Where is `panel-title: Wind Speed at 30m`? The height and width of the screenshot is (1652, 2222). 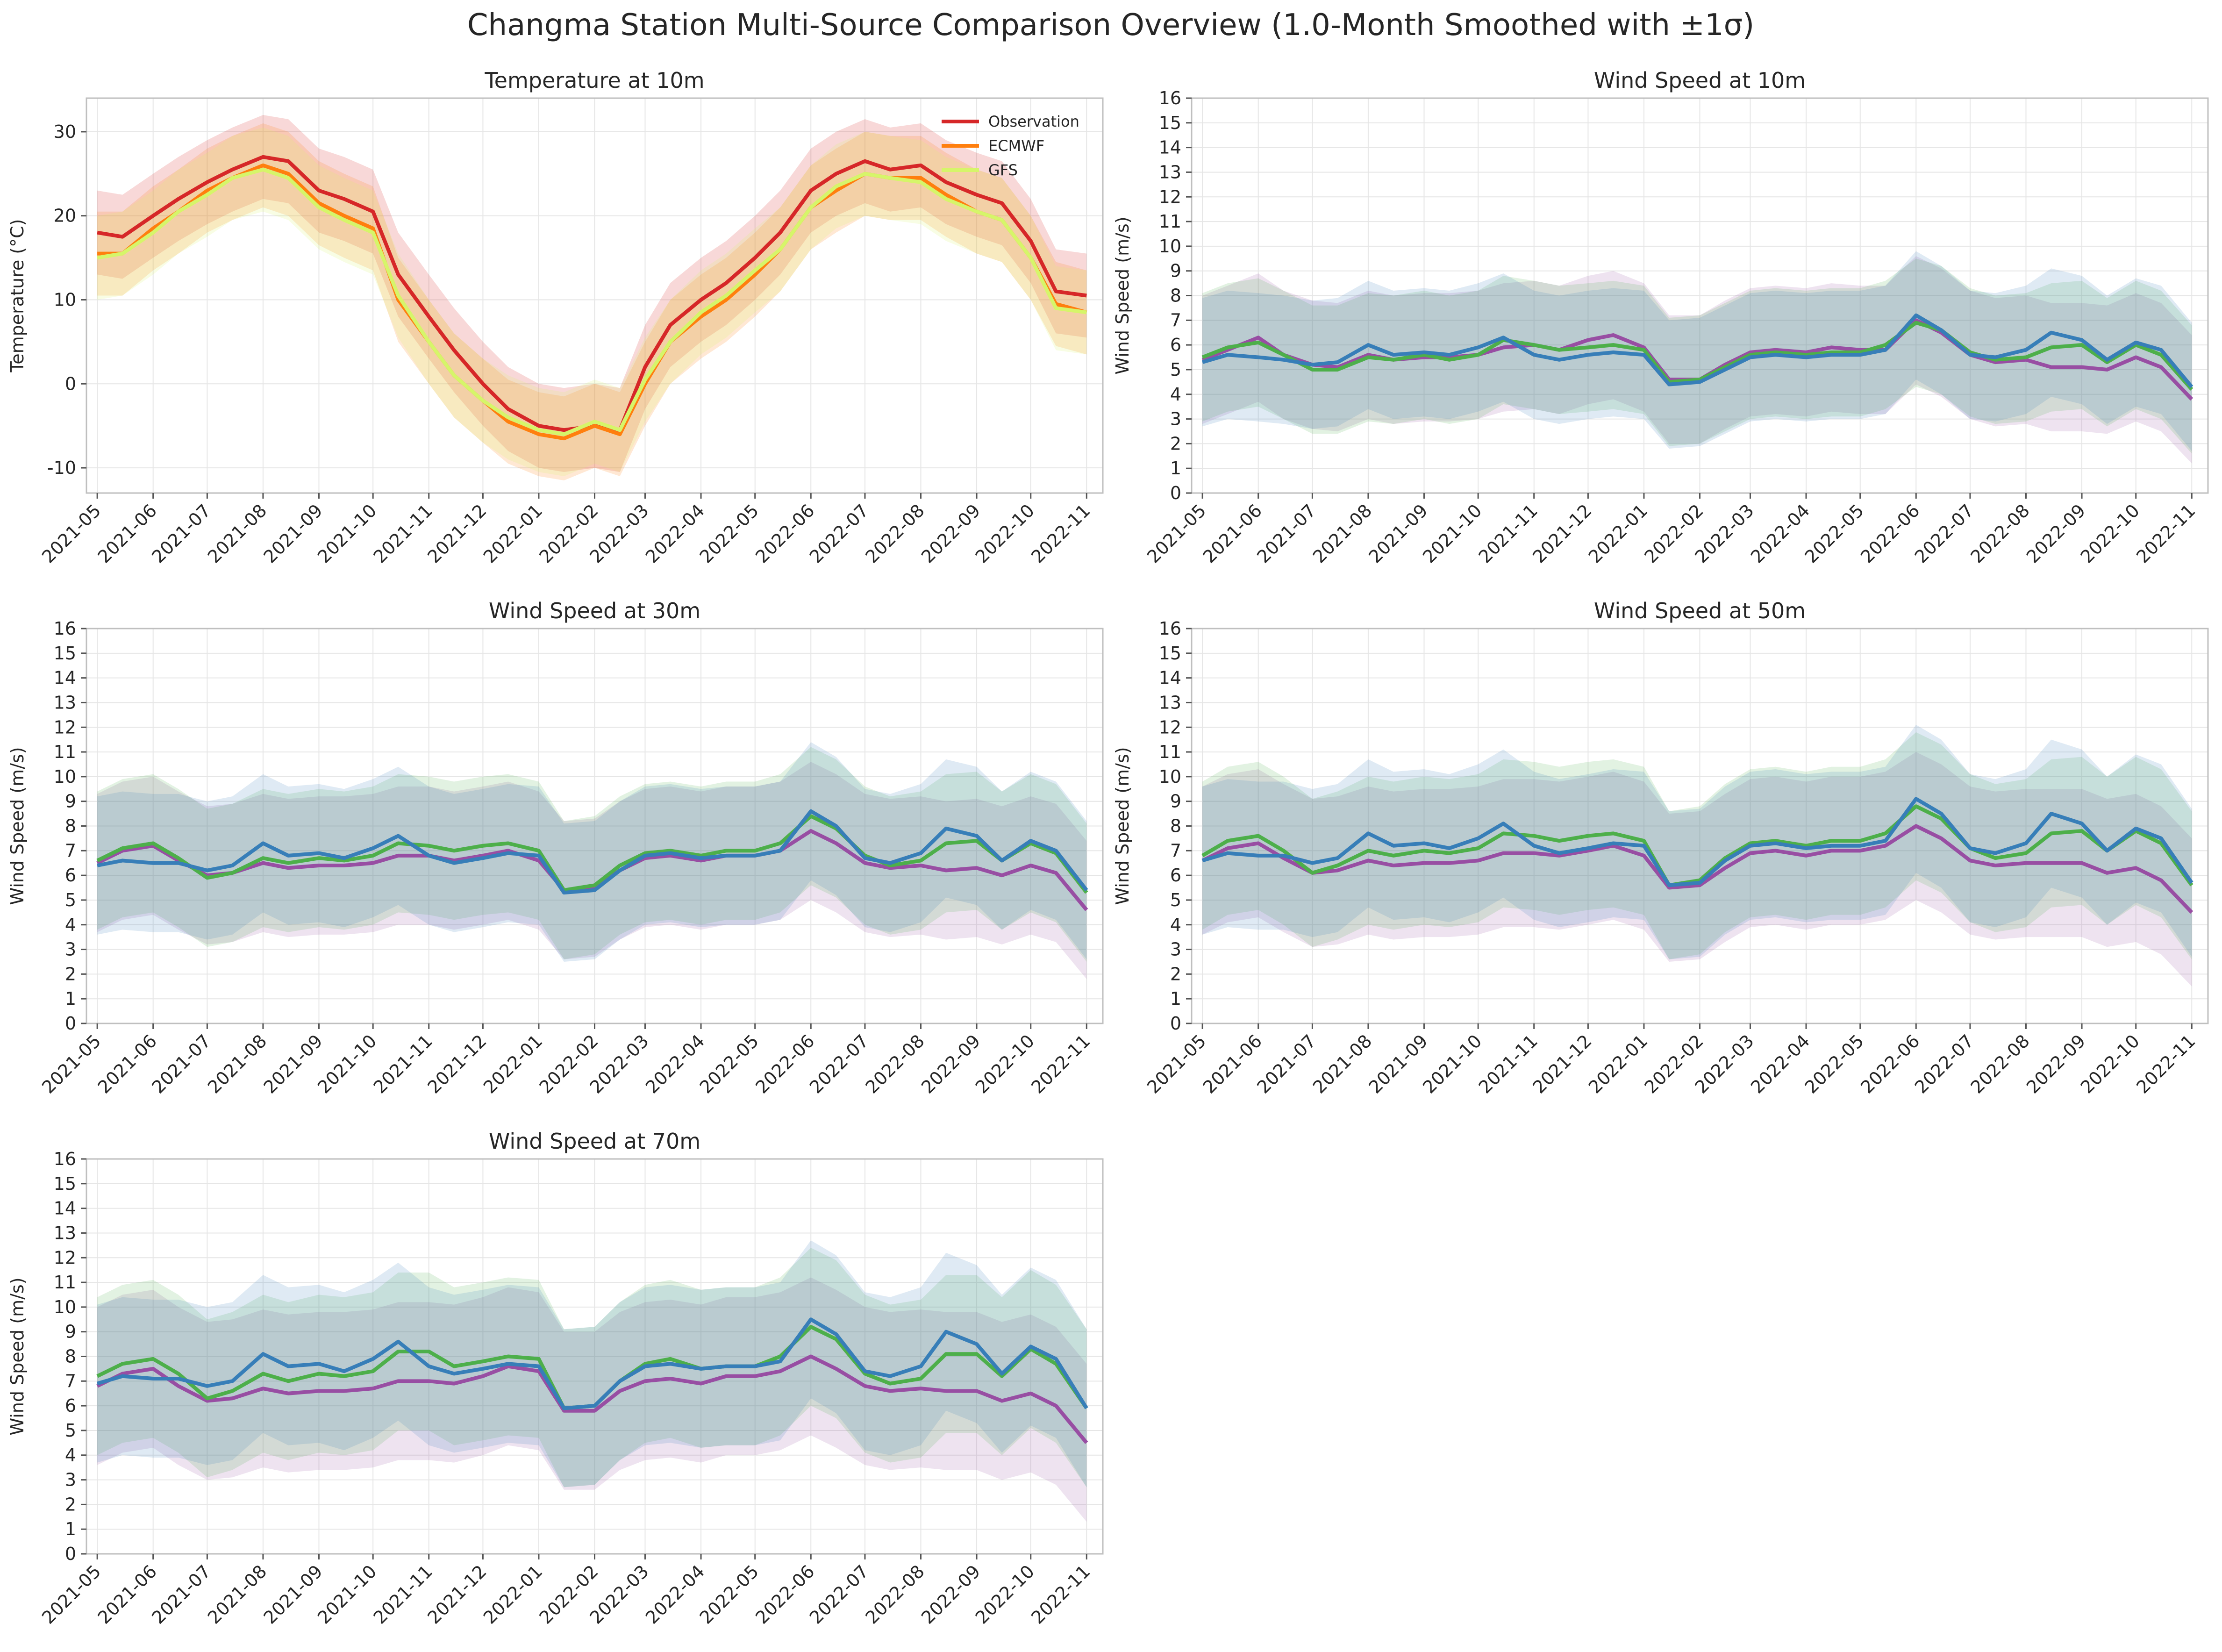 panel-title: Wind Speed at 30m is located at coordinates (594, 610).